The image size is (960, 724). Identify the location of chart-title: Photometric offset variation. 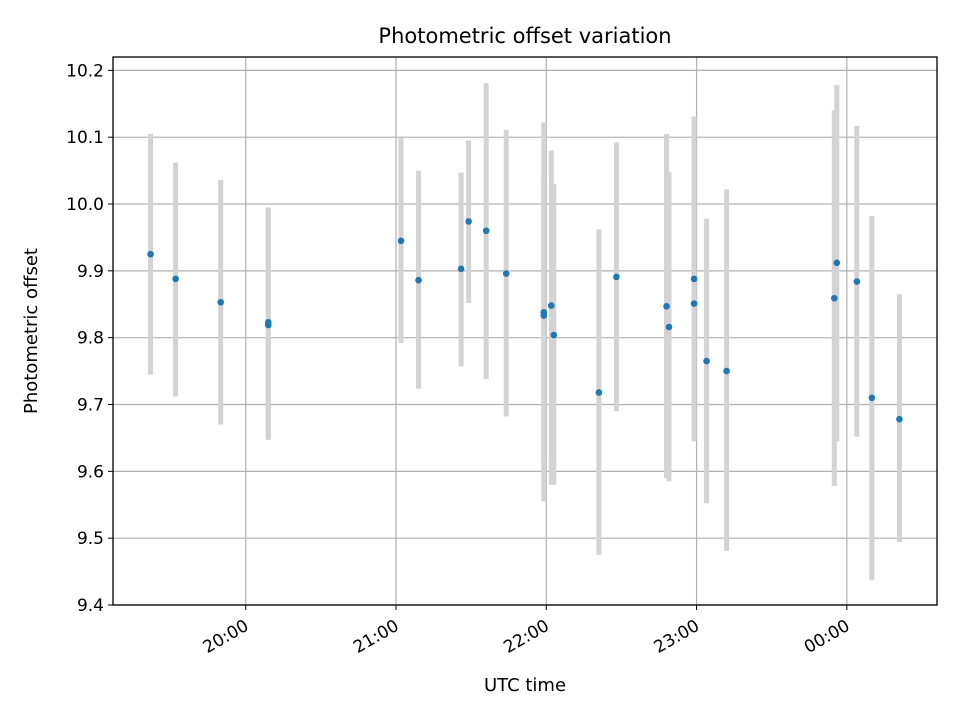
(524, 36).